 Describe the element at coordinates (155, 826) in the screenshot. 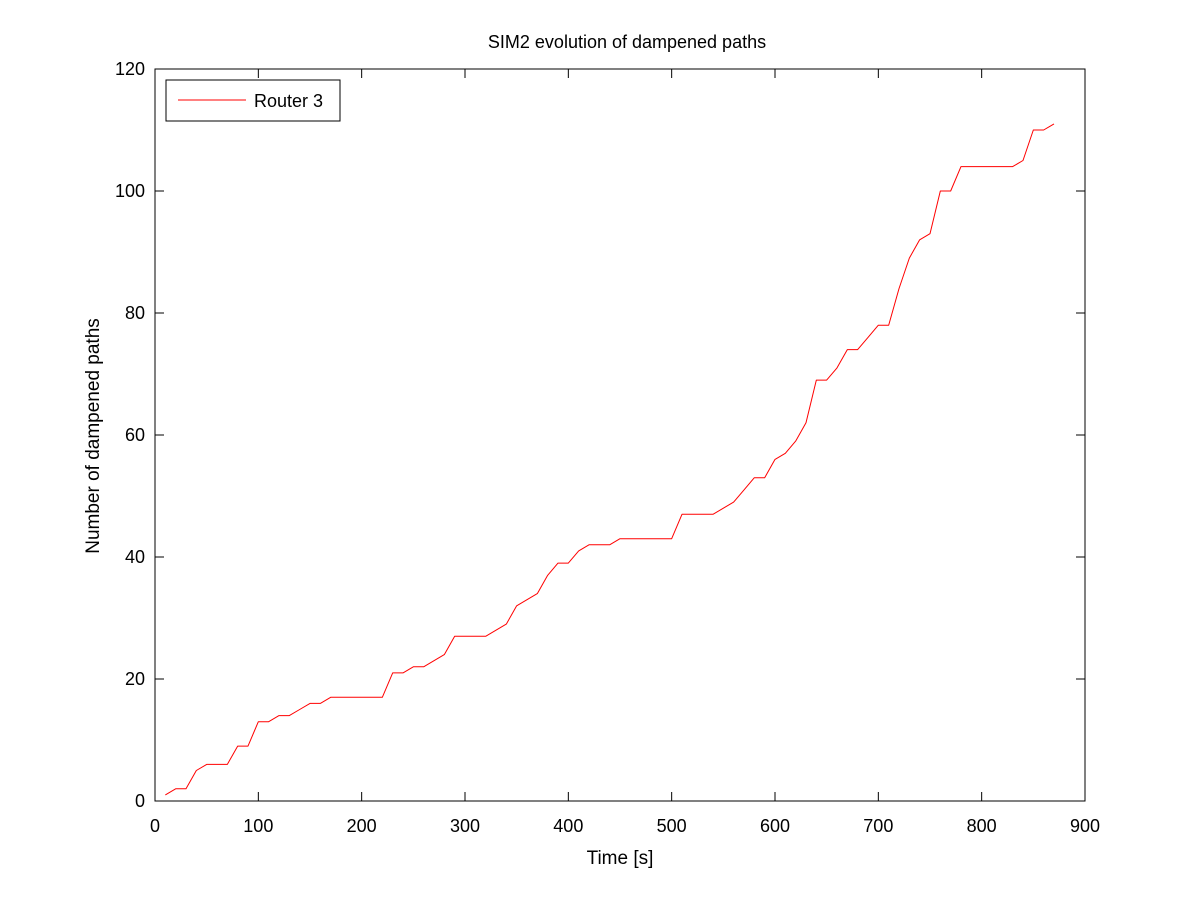

I see `x-tick-label: 0` at that location.